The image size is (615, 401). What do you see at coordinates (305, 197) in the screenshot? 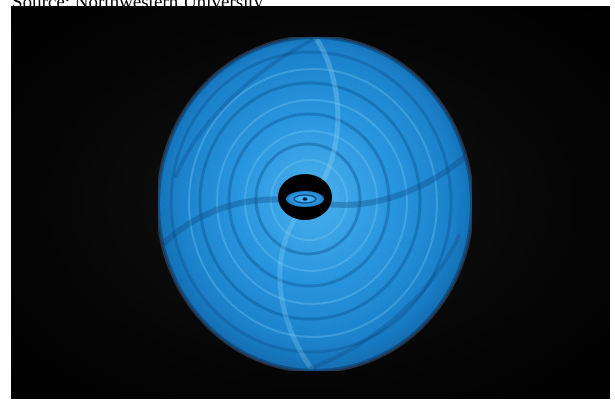
I see `center-hole` at bounding box center [305, 197].